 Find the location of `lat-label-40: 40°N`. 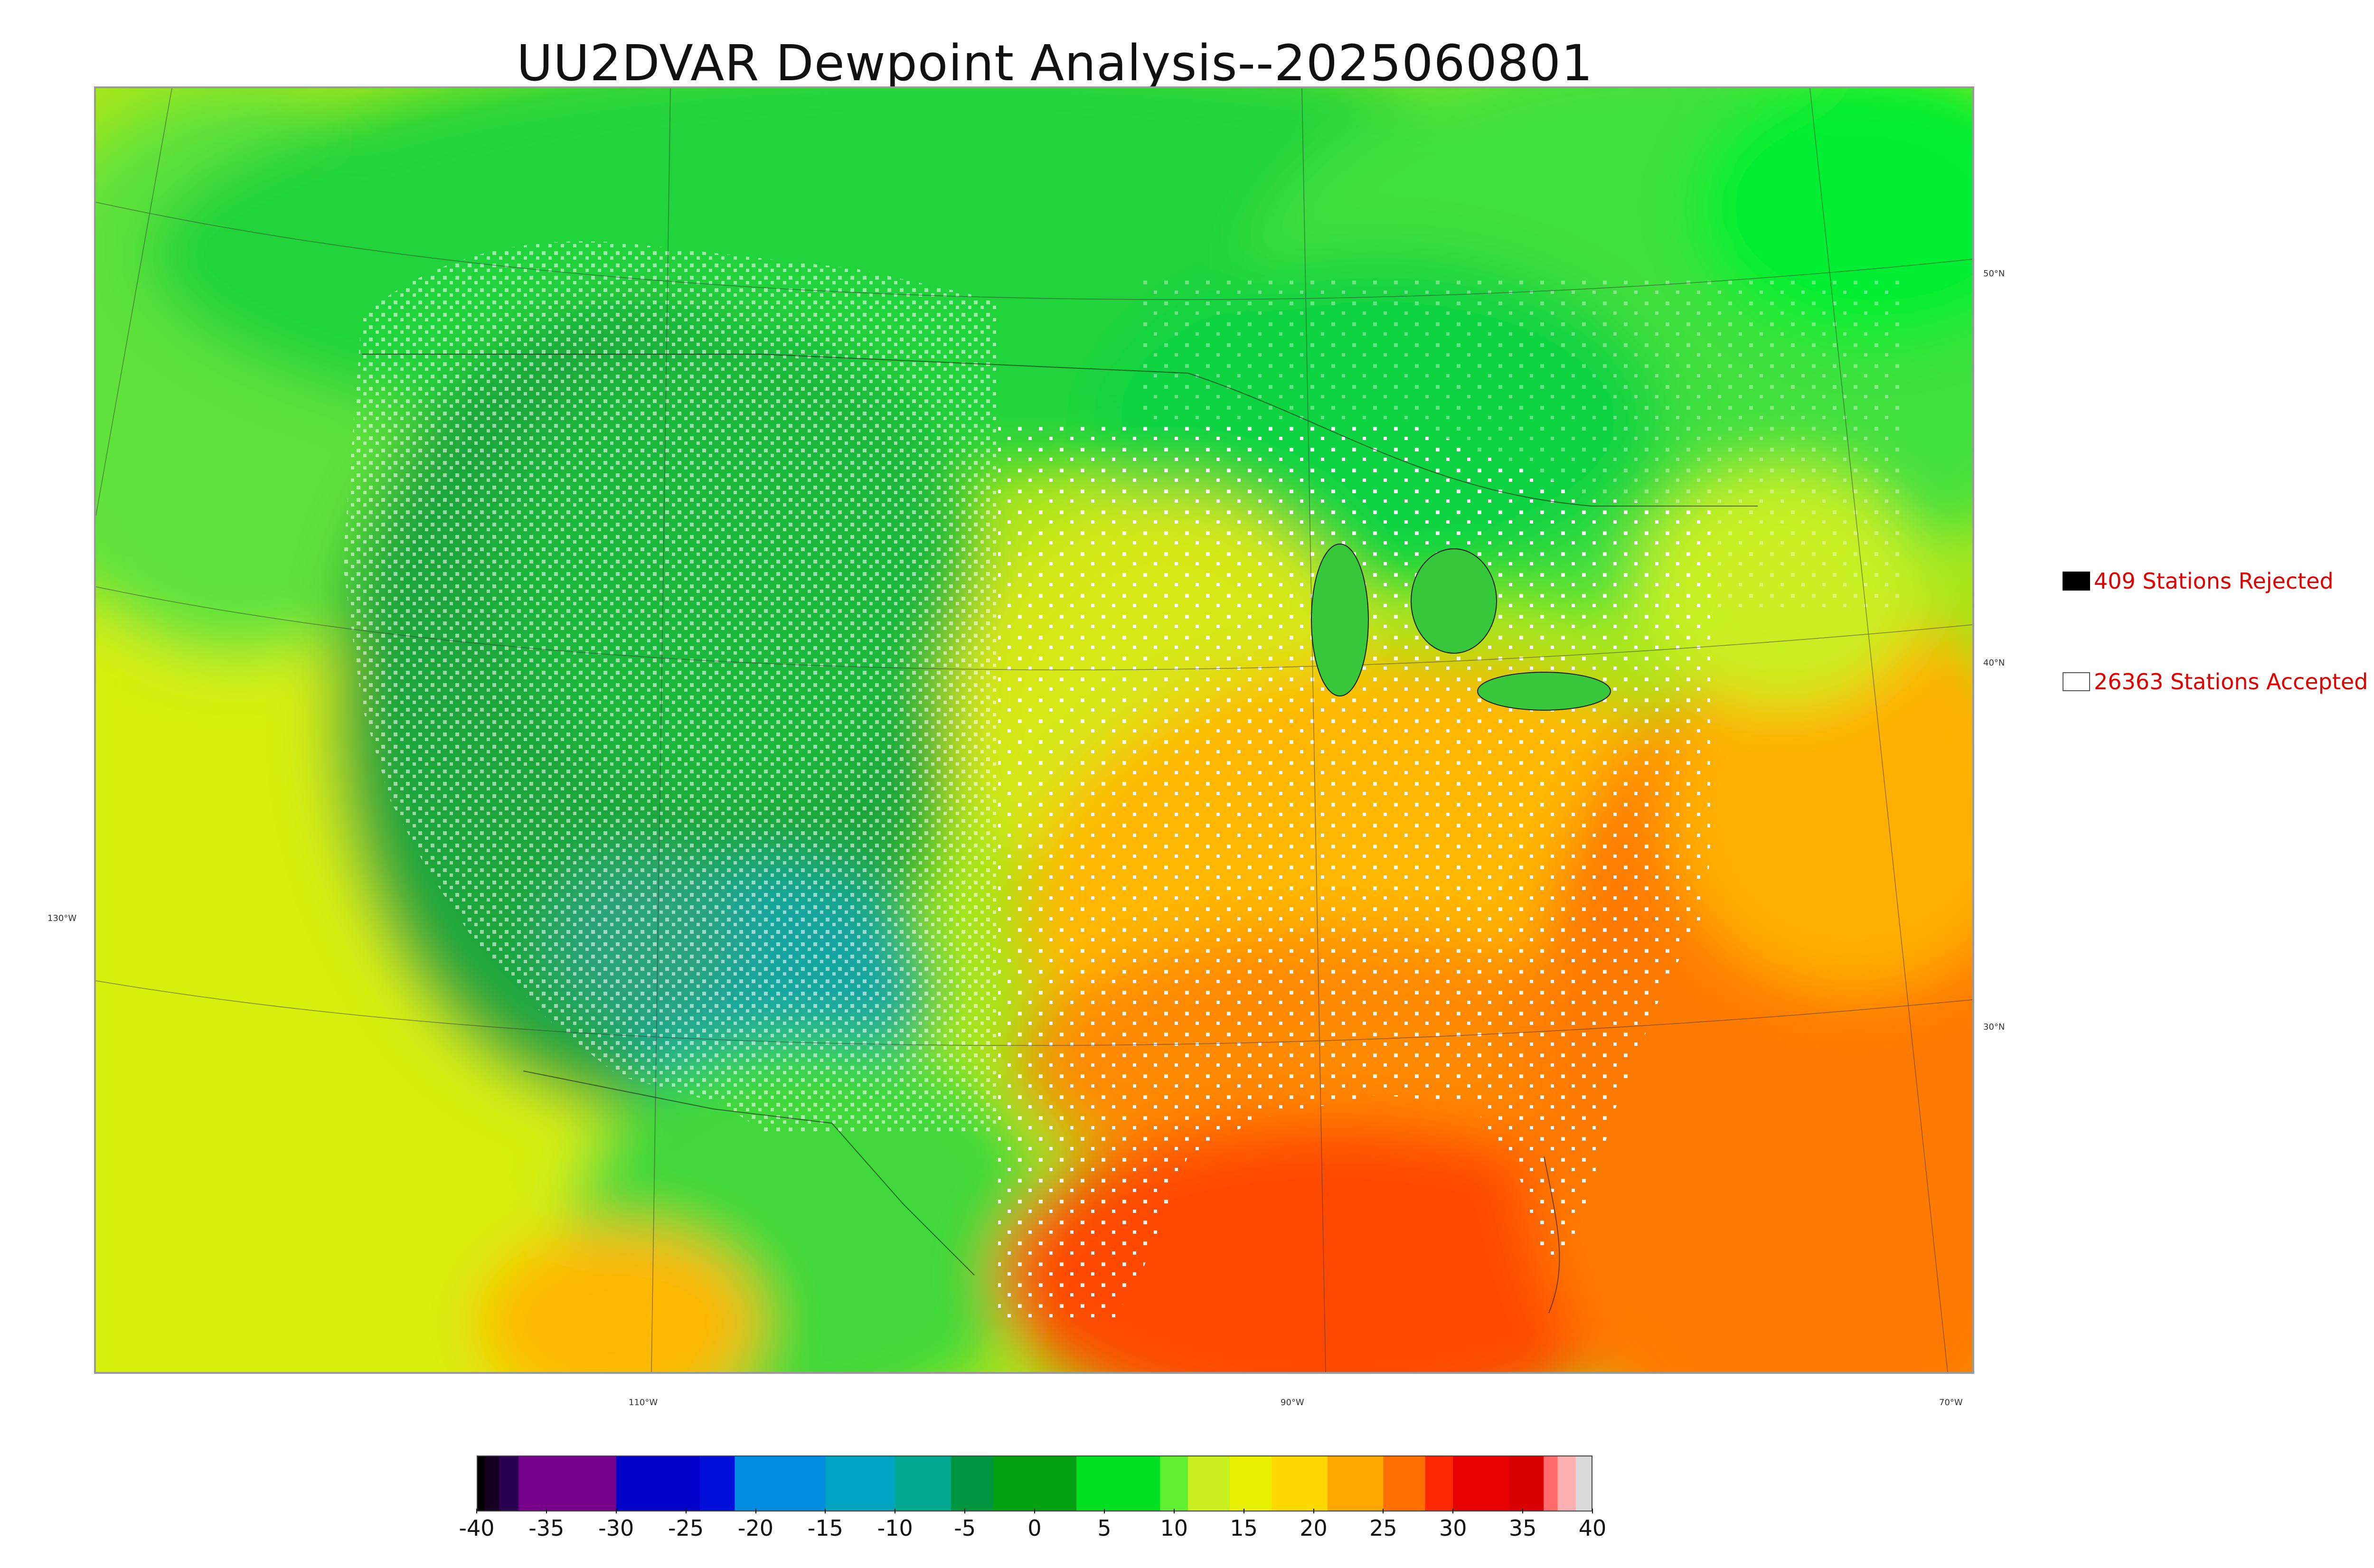

lat-label-40: 40°N is located at coordinates (1994, 663).